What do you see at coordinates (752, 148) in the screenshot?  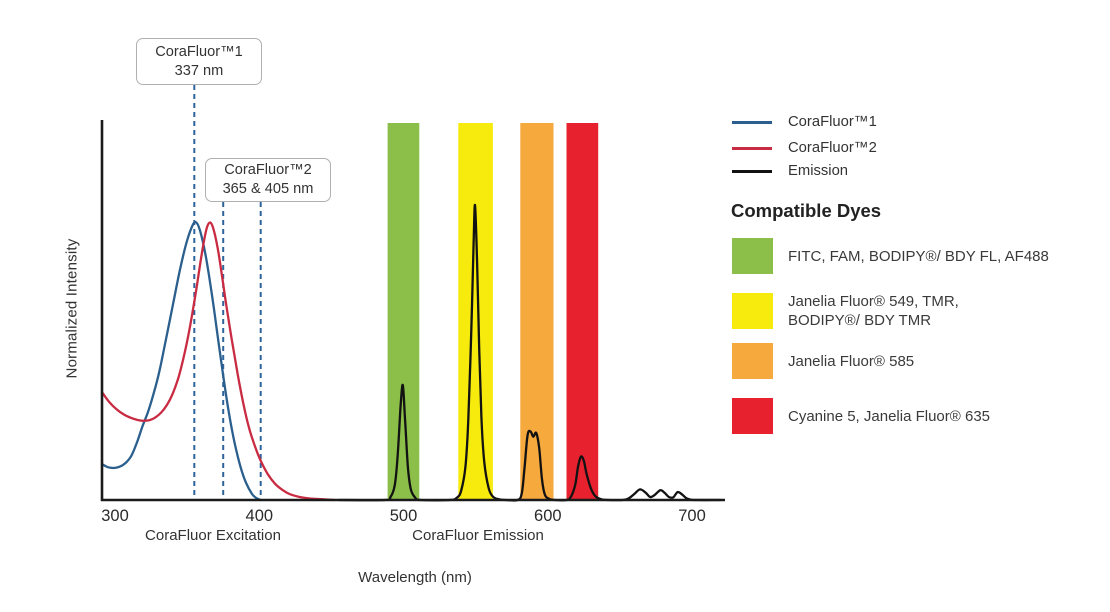 I see `legend-line-corafluor2` at bounding box center [752, 148].